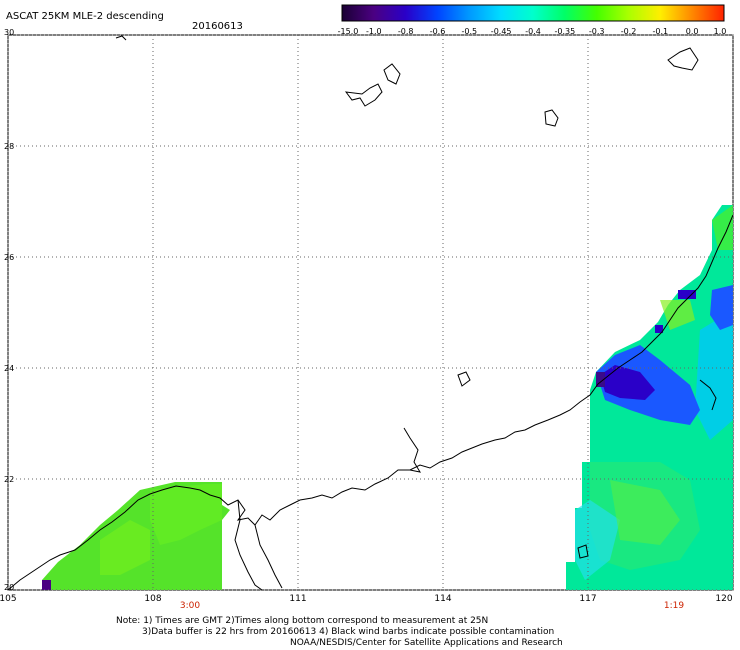 The width and height of the screenshot is (740, 650). I want to click on east-swath, so click(649, 397).